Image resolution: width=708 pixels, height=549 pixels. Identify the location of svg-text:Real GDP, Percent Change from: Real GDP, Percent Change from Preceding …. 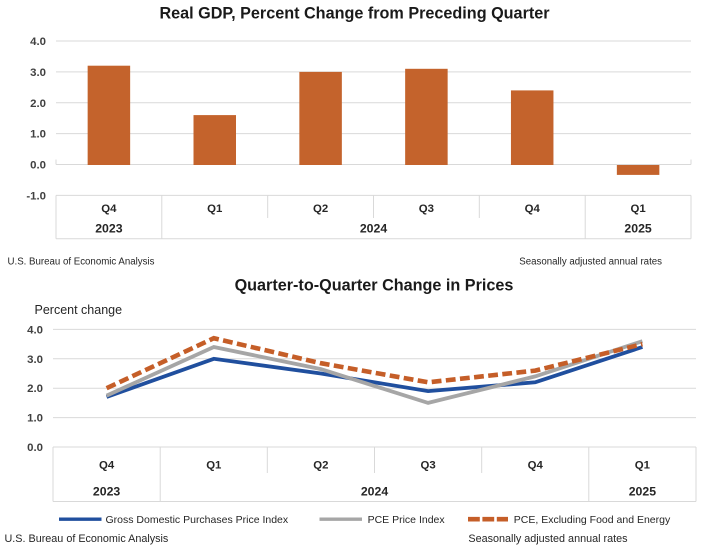
(354, 14).